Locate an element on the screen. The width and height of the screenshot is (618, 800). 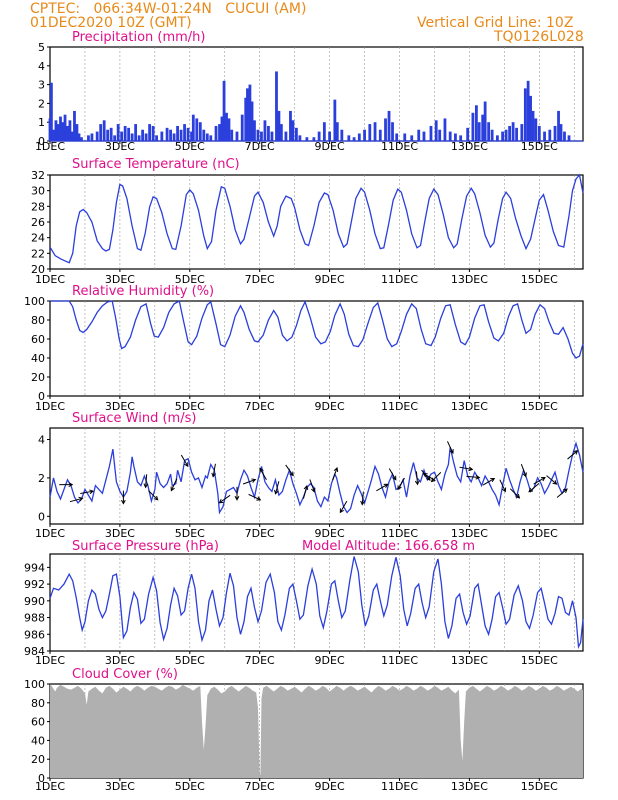
y-tick-label: 22 is located at coordinates (38, 253).